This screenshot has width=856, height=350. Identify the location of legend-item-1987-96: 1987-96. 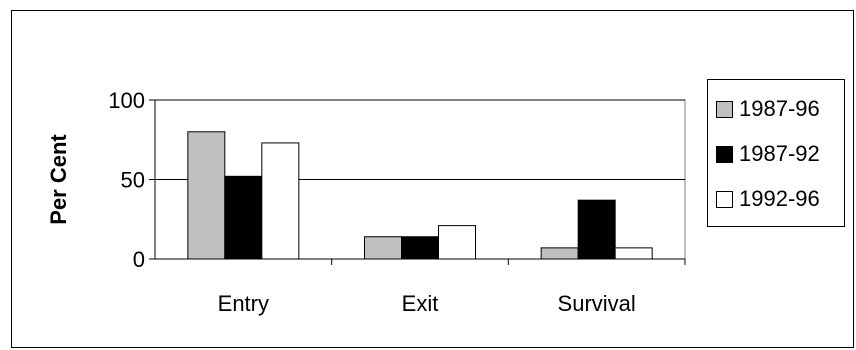
(768, 109).